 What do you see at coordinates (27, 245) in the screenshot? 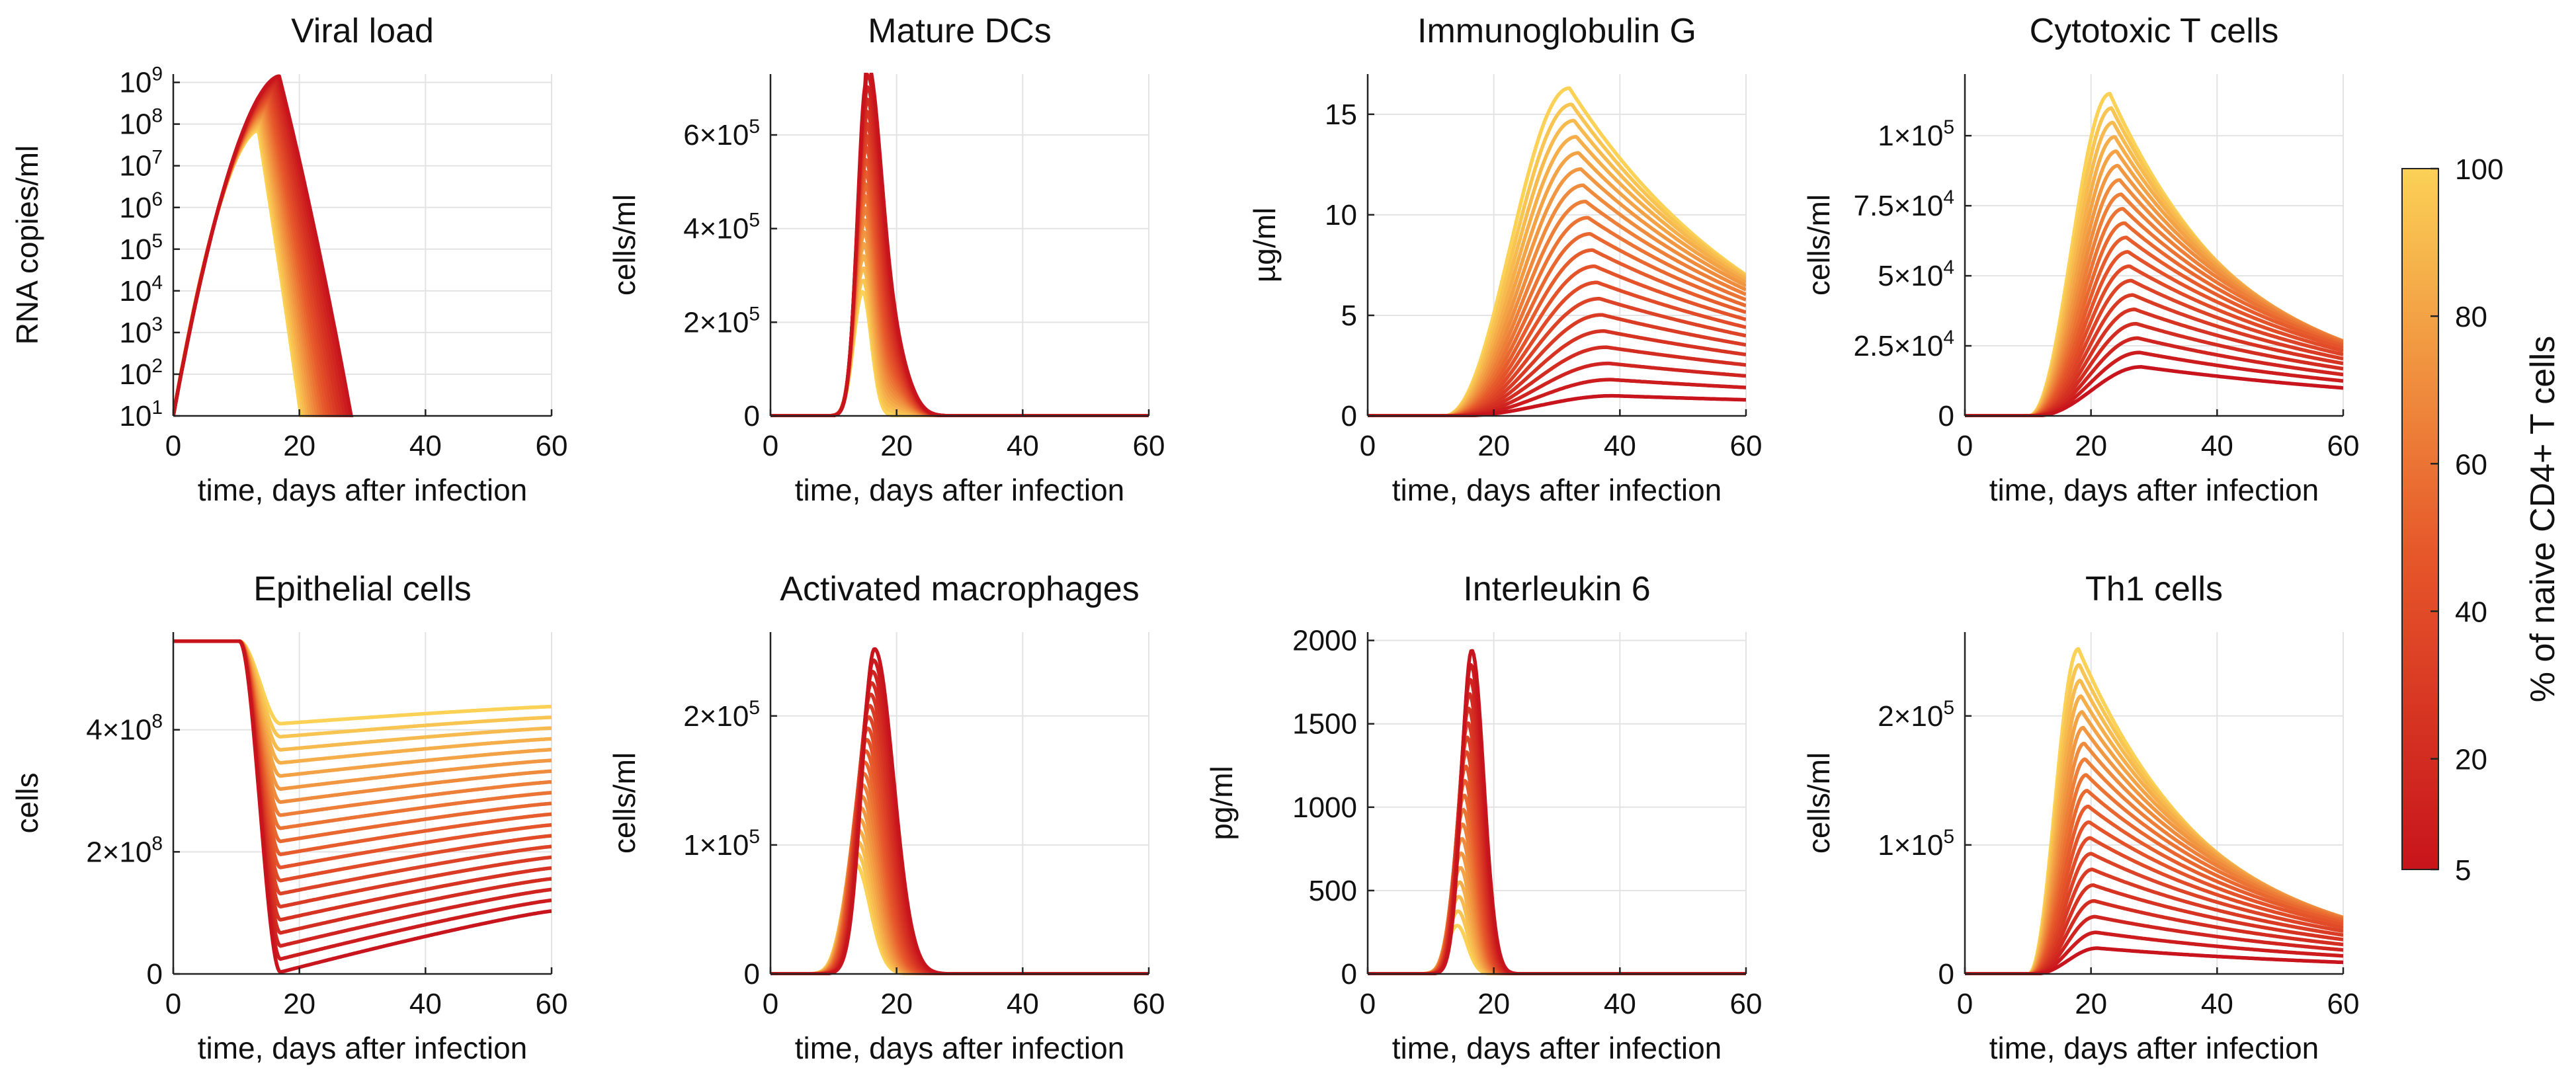
I see `y-axis-label: RNA copies/ml` at bounding box center [27, 245].